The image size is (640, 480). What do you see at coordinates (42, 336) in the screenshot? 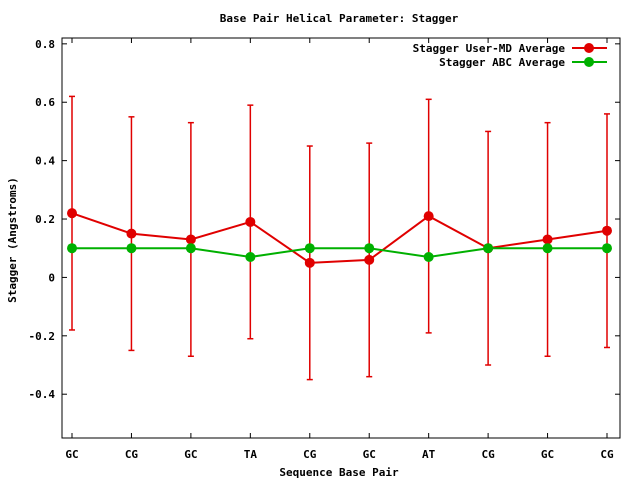
I see `y-tick-label: -0.2` at bounding box center [42, 336].